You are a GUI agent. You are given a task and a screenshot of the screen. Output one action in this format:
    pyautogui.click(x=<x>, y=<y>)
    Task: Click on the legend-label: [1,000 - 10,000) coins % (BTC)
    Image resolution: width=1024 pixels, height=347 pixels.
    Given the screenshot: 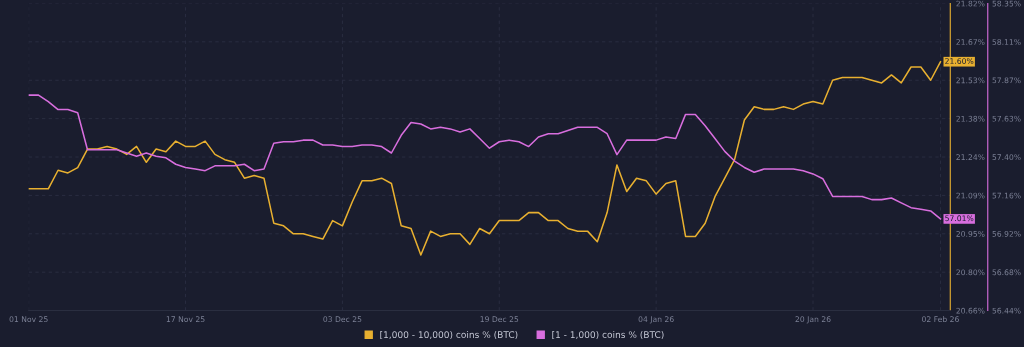 What is the action you would take?
    pyautogui.click(x=449, y=335)
    